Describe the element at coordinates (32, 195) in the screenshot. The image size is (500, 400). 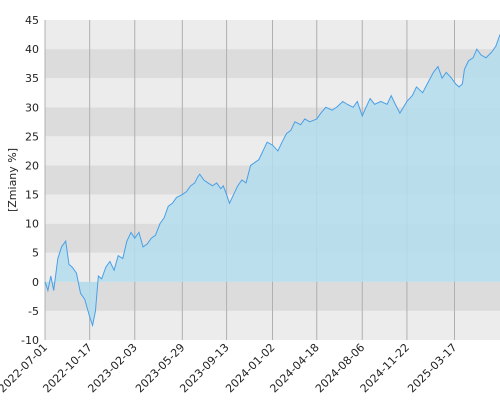
I see `y-tick-label: 15` at that location.